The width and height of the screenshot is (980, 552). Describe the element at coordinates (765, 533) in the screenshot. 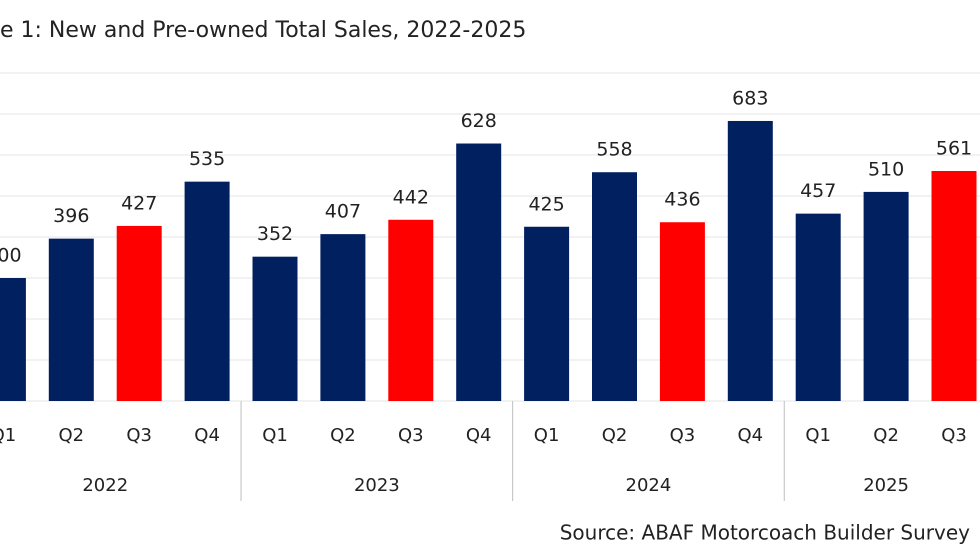

I see `source-note: Source: ABAF Motorcoach Builder Survey` at that location.